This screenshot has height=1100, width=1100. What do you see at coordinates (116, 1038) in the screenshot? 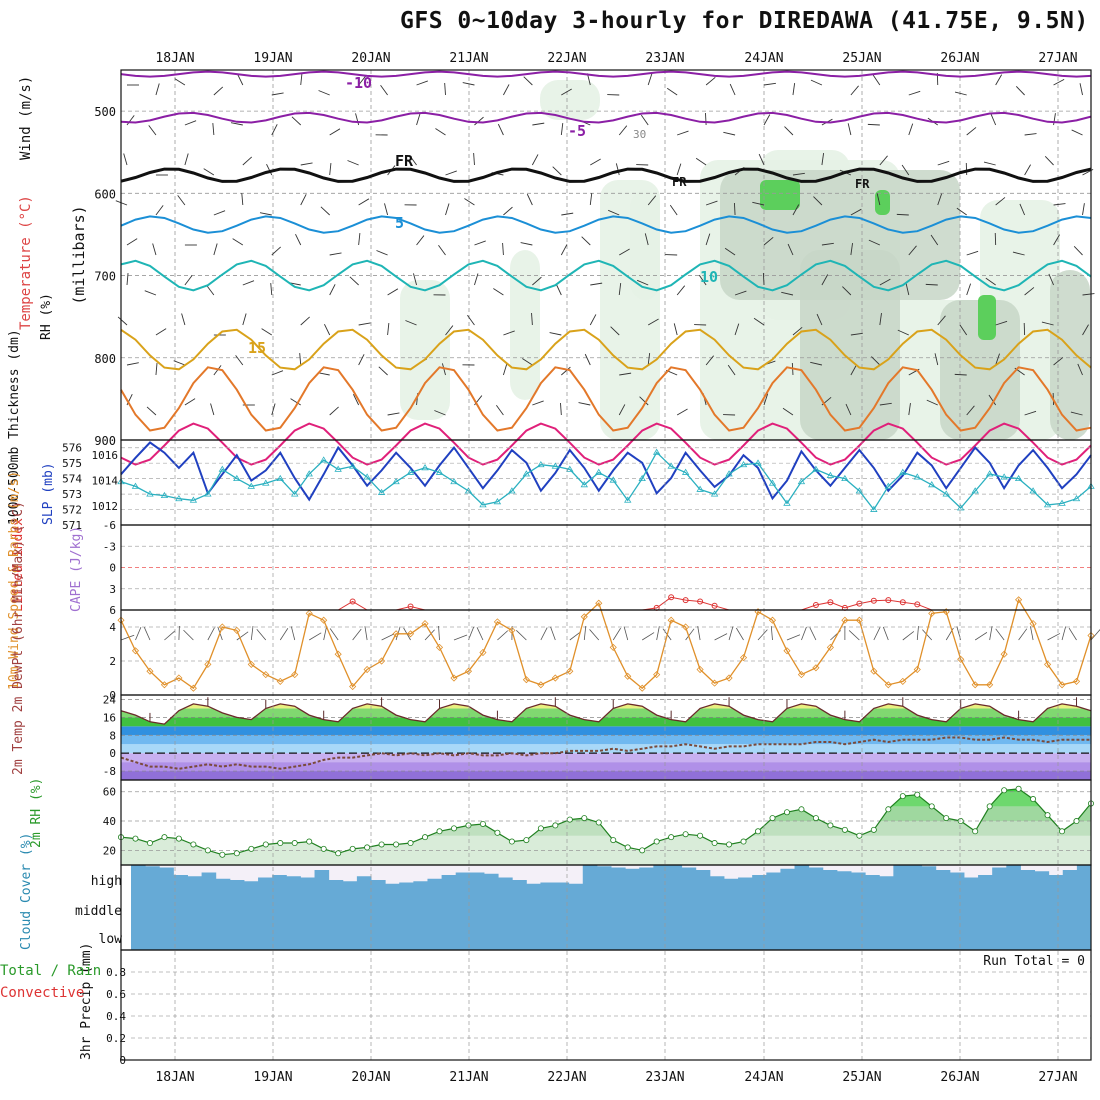
I see `precip-tick-3: 0.2` at bounding box center [116, 1038].